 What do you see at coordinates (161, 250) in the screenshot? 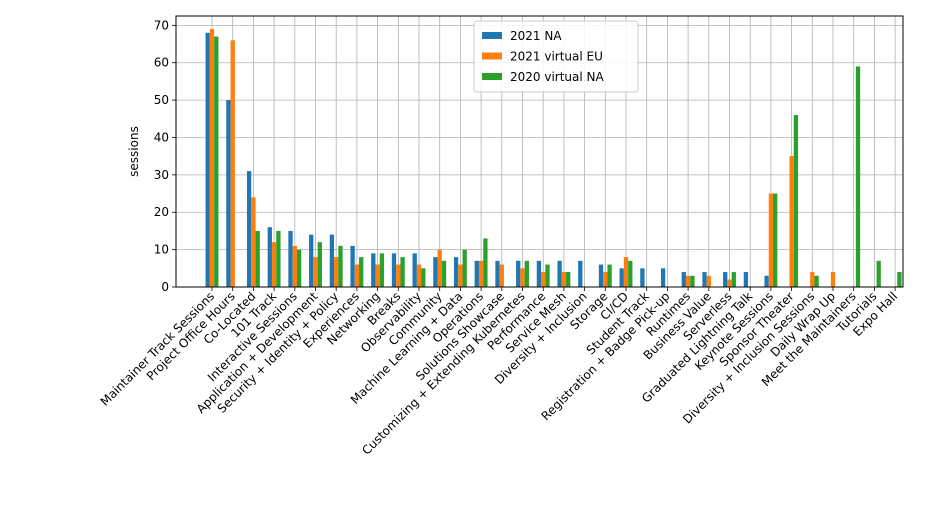
I see `y-tick-label: 10` at bounding box center [161, 250].